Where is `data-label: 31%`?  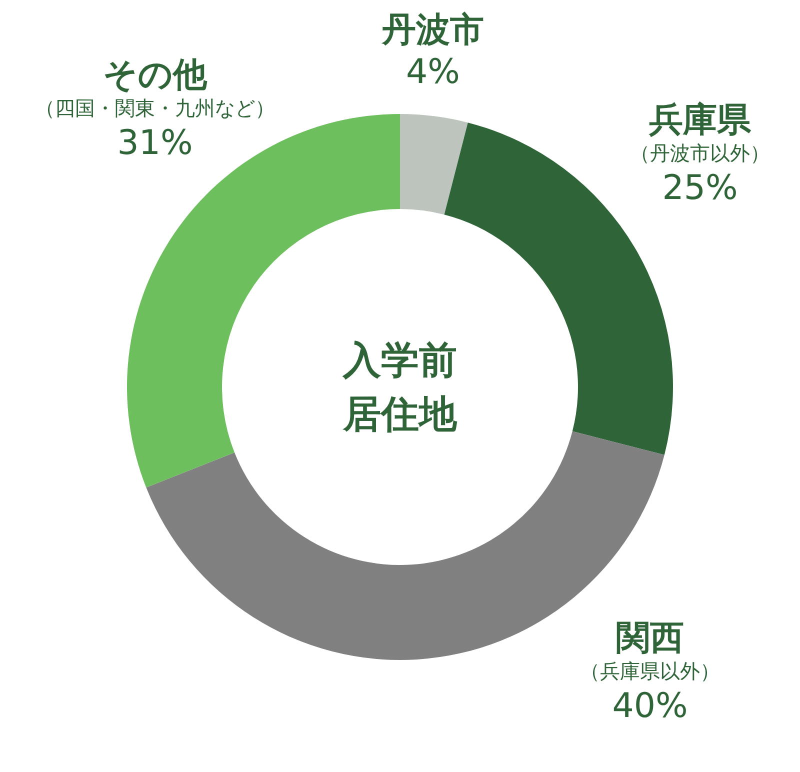 data-label: 31% is located at coordinates (155, 143).